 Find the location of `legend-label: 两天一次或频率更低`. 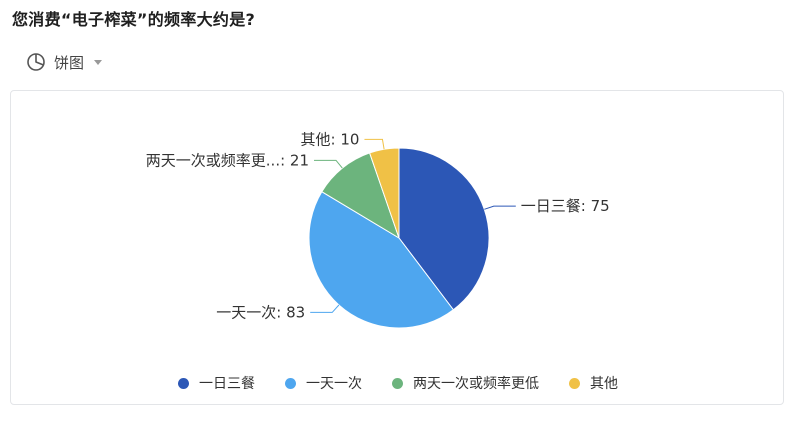

legend-label: 两天一次或频率更低 is located at coordinates (476, 384).